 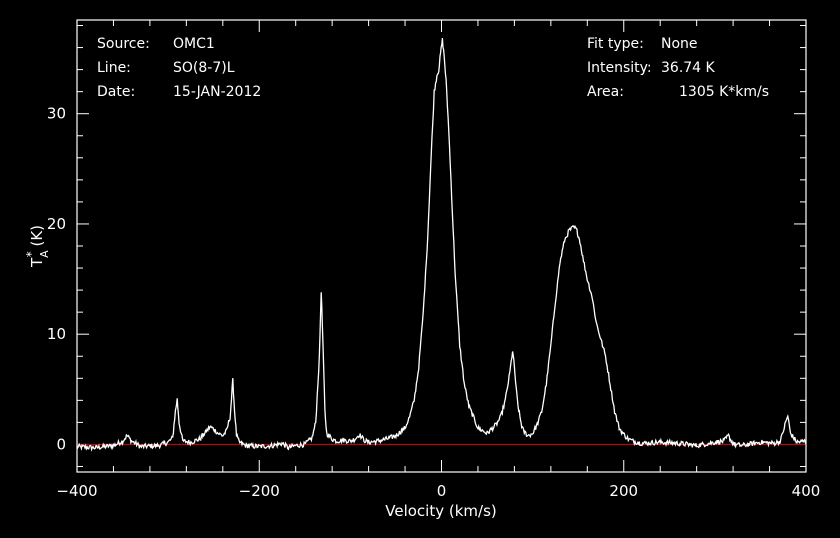 What do you see at coordinates (217, 92) in the screenshot?
I see `date-value: 15-JAN-2012` at bounding box center [217, 92].